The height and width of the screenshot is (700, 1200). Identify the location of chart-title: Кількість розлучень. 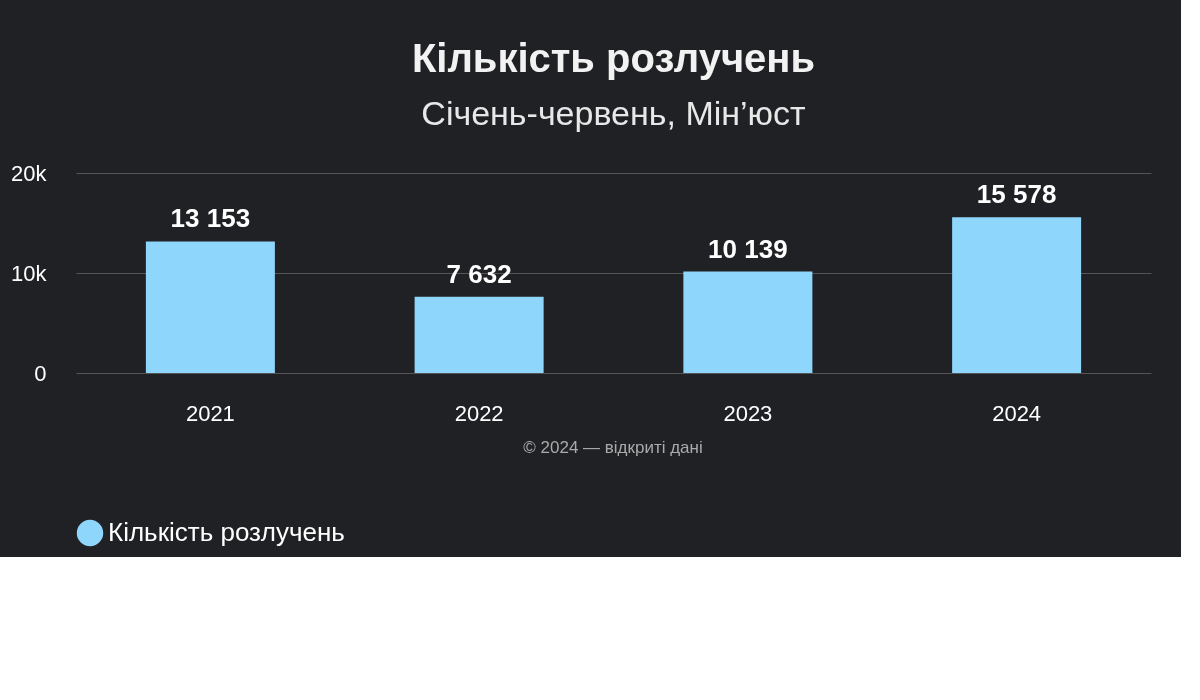
(613, 58).